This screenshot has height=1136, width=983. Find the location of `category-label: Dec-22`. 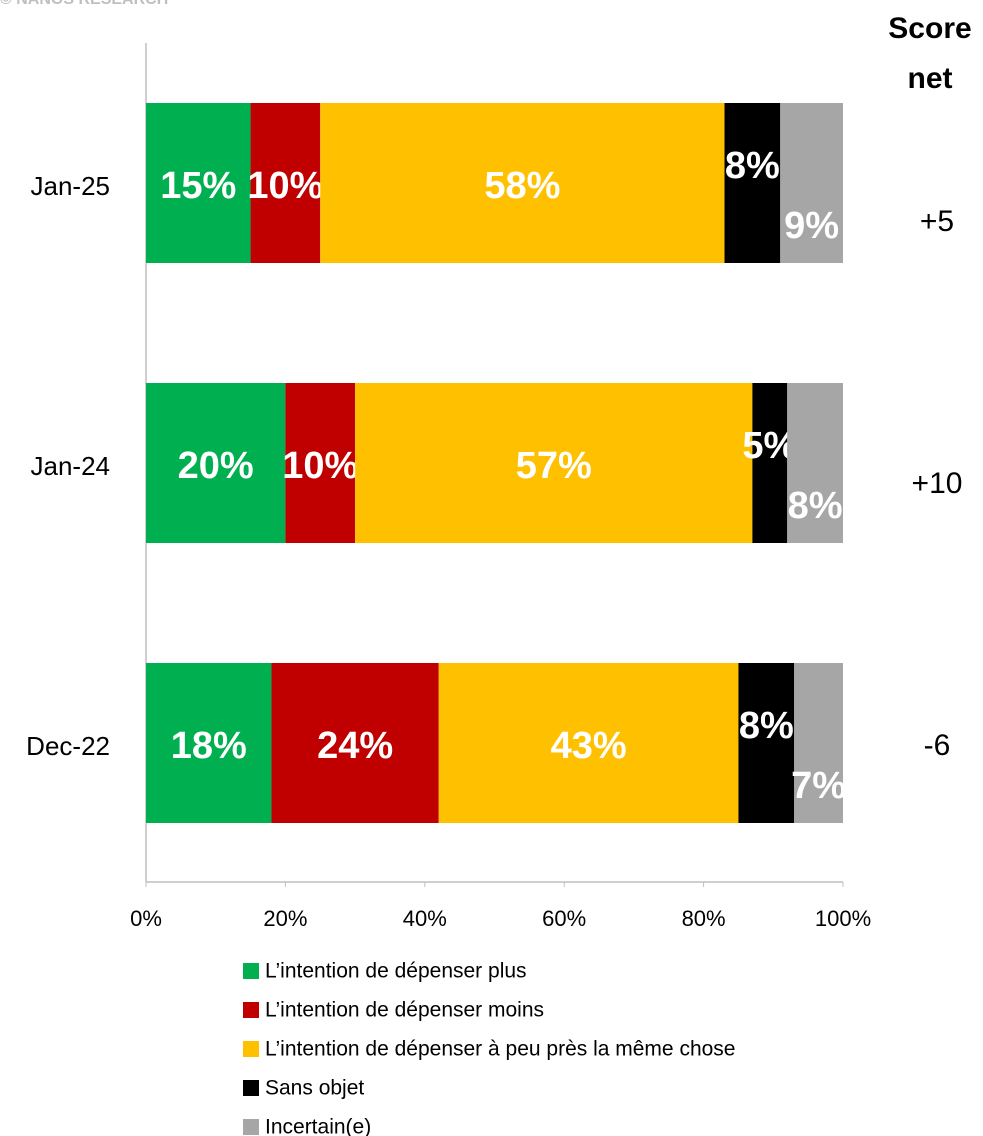

category-label: Dec-22 is located at coordinates (68, 746).